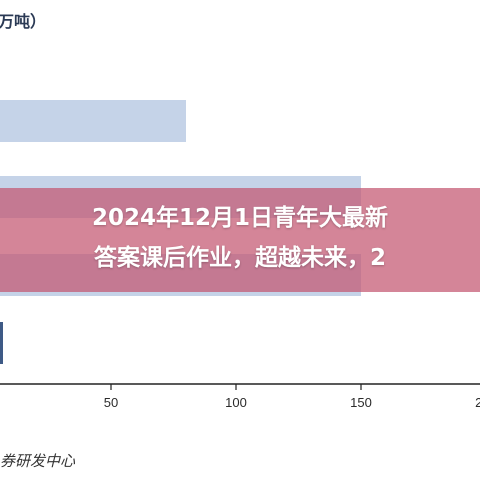 Image resolution: width=480 pixels, height=480 pixels. I want to click on x-tick-label-3: 200, so click(477, 402).